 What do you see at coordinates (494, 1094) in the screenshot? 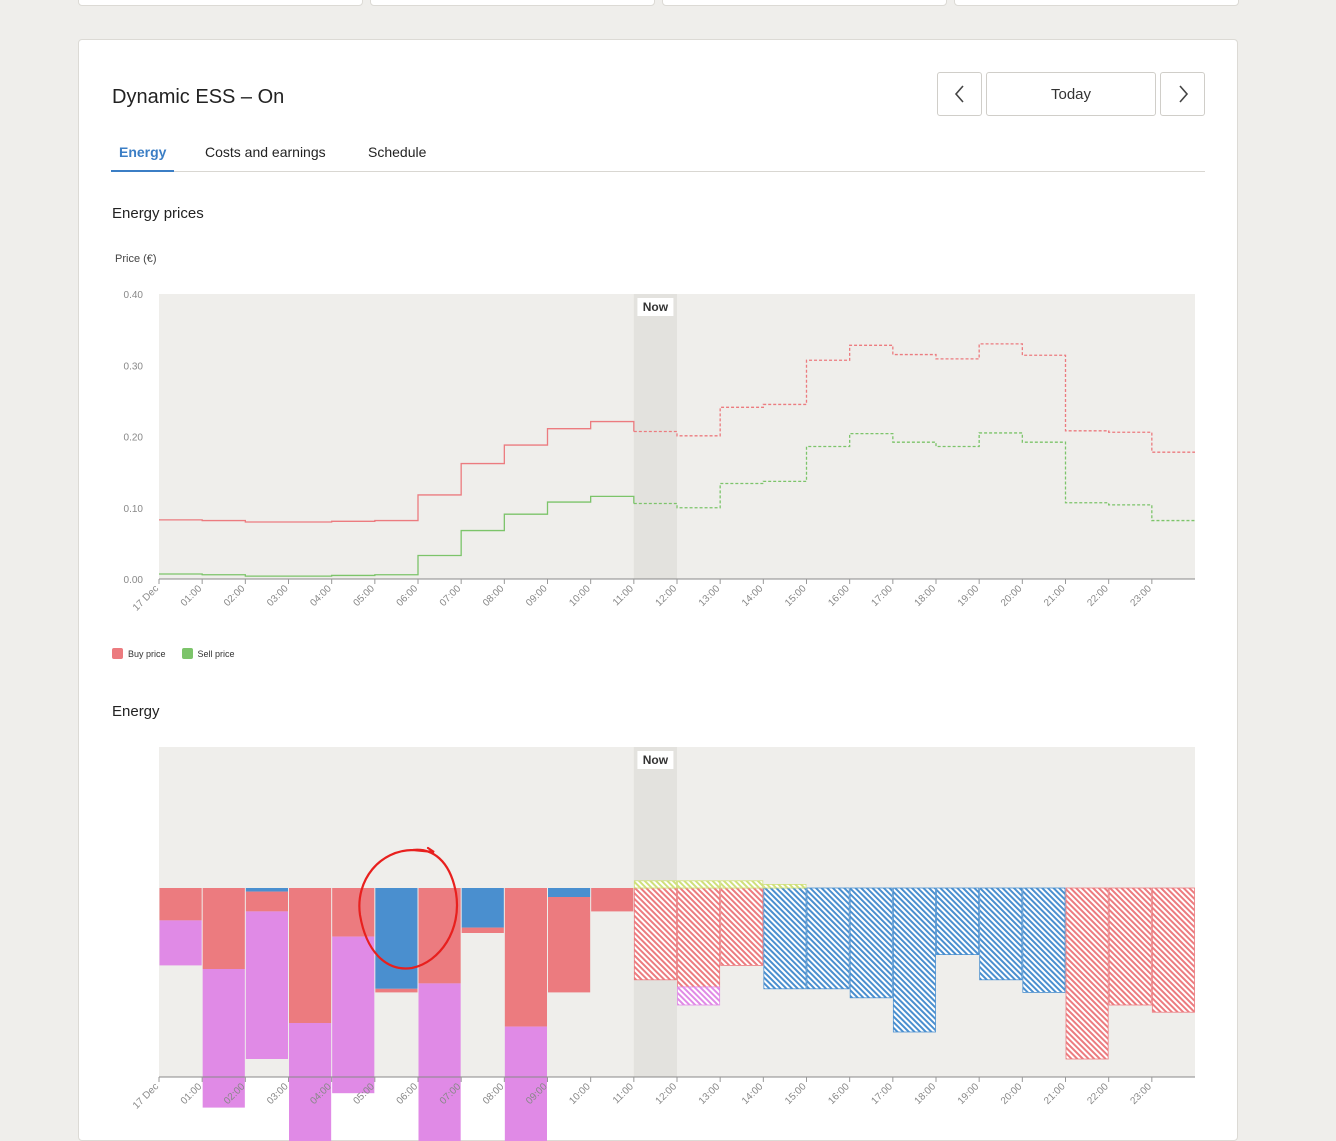
I see `x-tick-label: 08:00` at bounding box center [494, 1094].